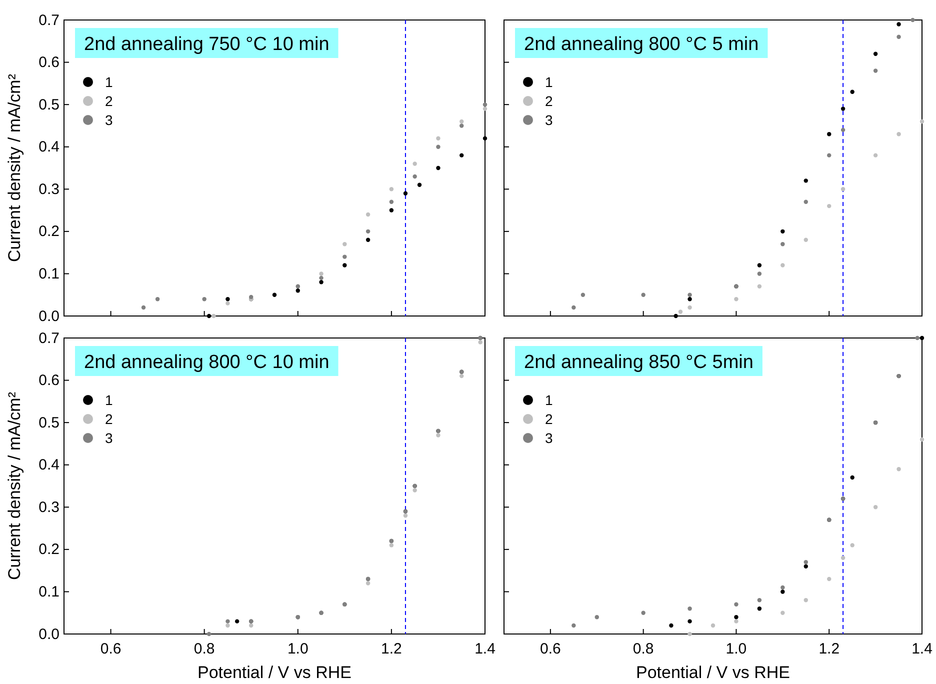 The image size is (936, 684). Describe the element at coordinates (207, 362) in the screenshot. I see `text: 2nd annealing 800 °C 10 min` at that location.